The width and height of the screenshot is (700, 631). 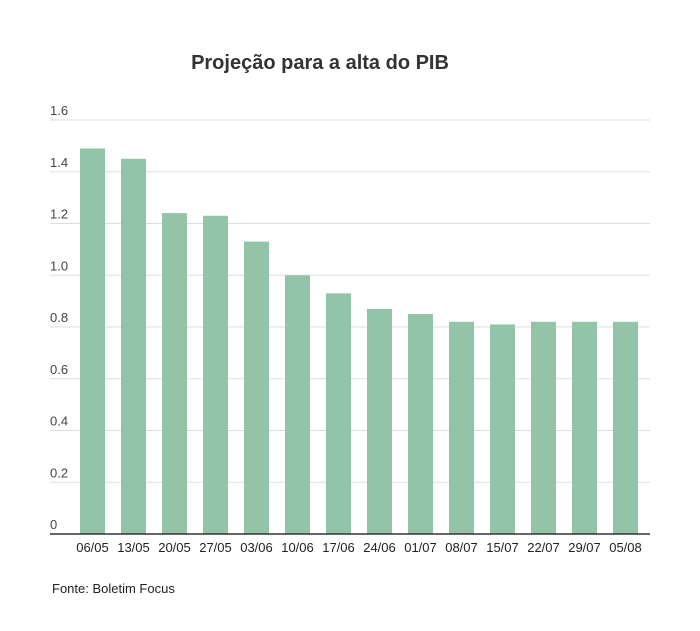 What do you see at coordinates (59, 421) in the screenshot?
I see `y-tick-label: 0.4` at bounding box center [59, 421].